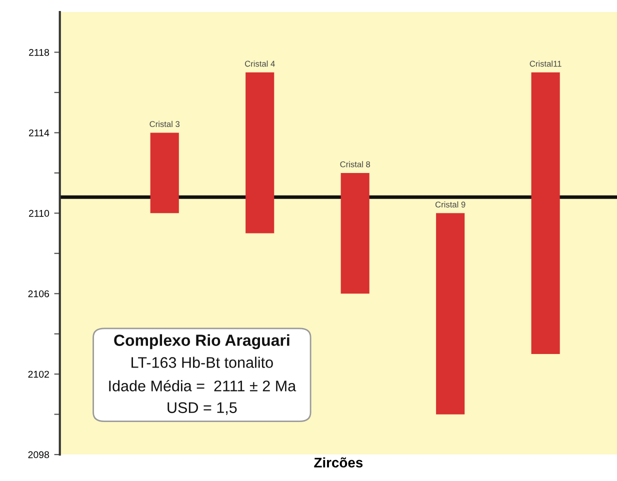  I want to click on x-tick-label: Cristal 9, so click(450, 204).